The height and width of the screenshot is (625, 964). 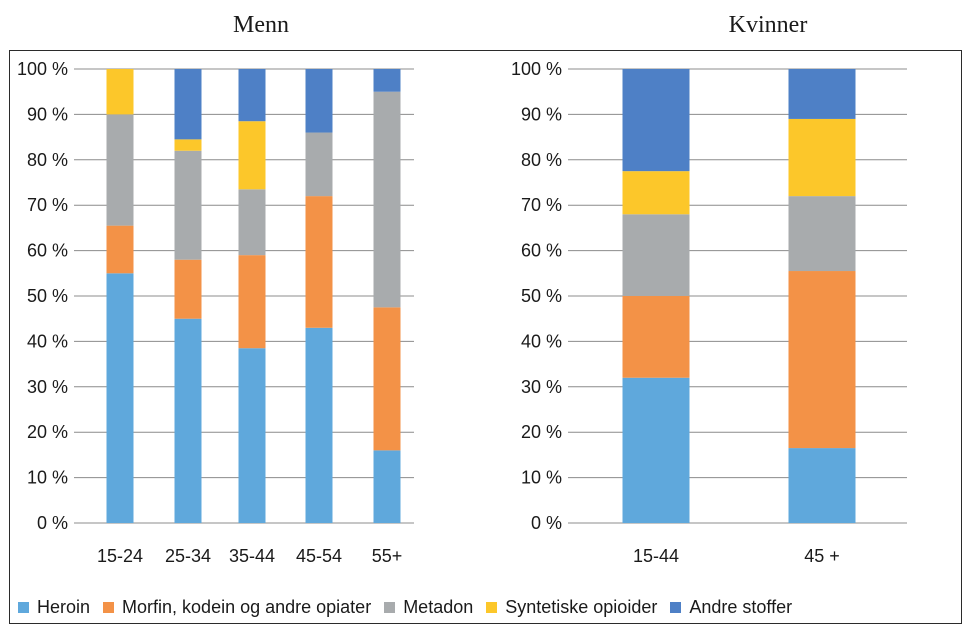 What do you see at coordinates (438, 606) in the screenshot?
I see `legend-label: Metadon` at bounding box center [438, 606].